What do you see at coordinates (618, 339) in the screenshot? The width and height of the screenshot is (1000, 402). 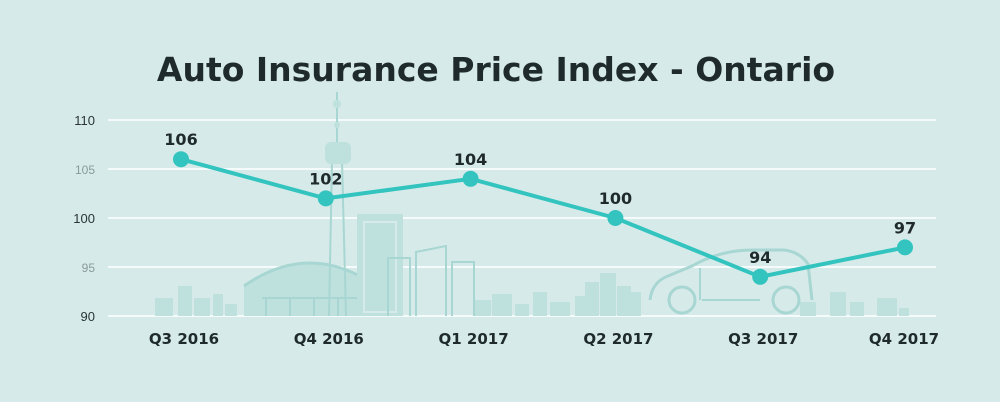 I see `x-tick-label: Q2 2017` at bounding box center [618, 339].